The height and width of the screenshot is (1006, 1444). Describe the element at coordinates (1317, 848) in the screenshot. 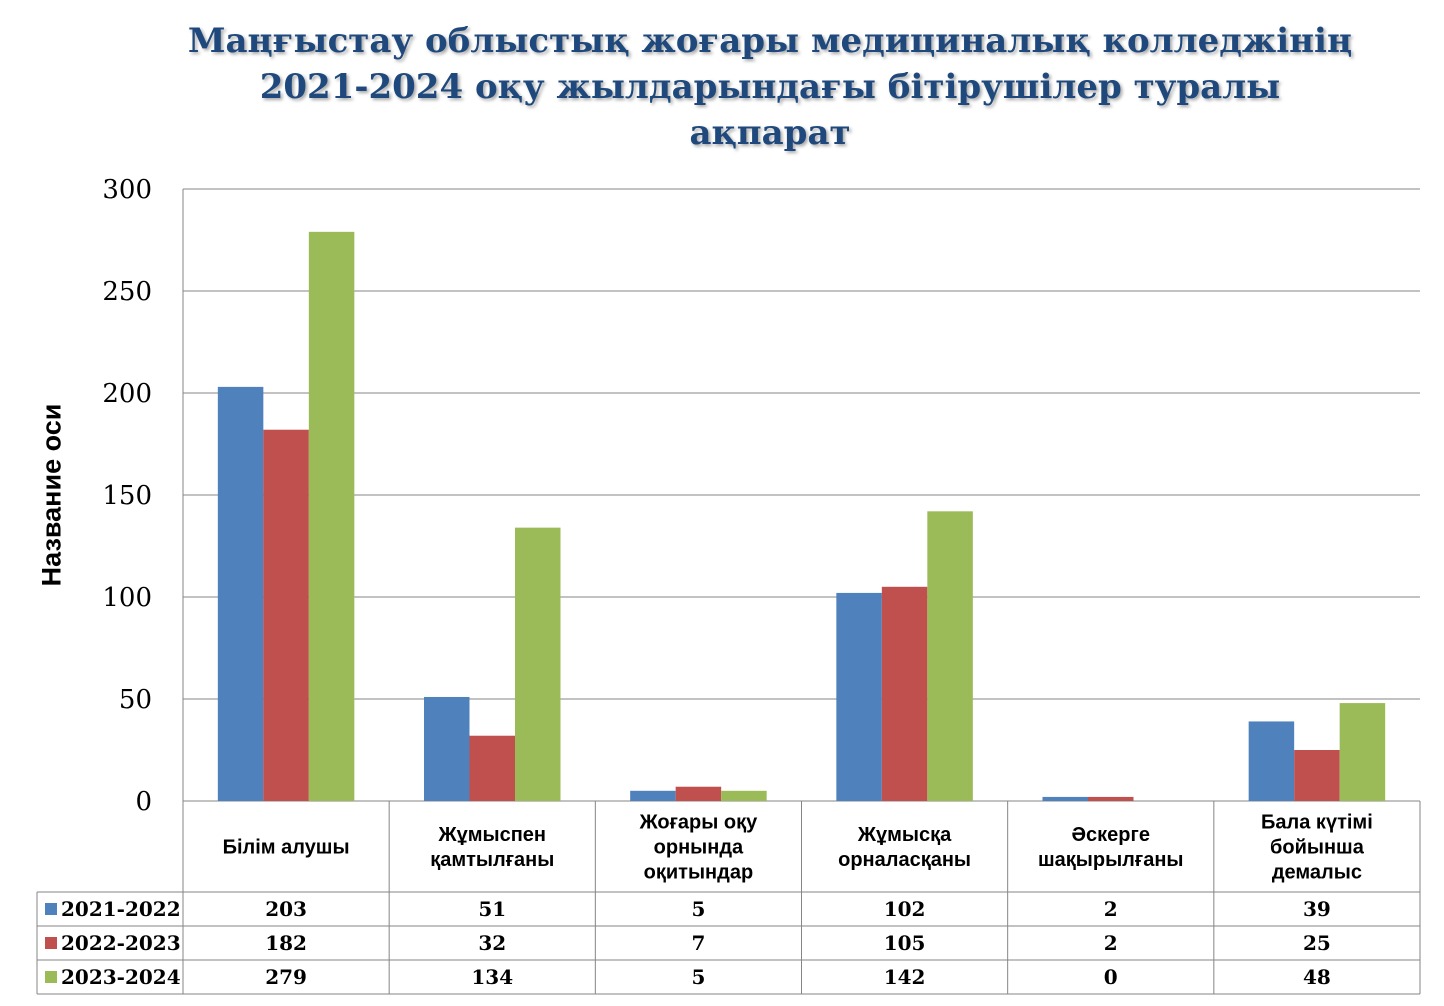

I see `category-label-5-1: бойынша` at that location.